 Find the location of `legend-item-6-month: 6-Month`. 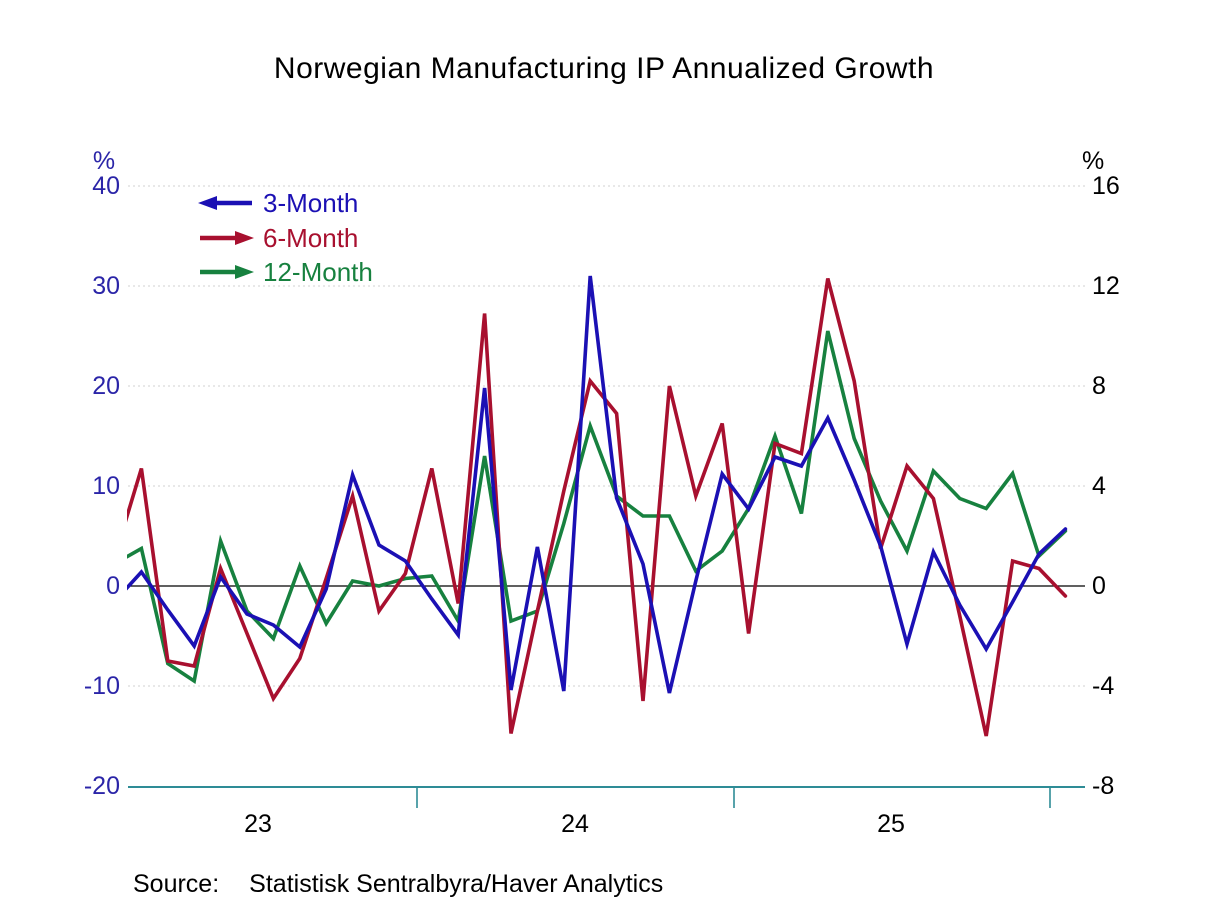

legend-item-6-month: 6-Month is located at coordinates (310, 238).